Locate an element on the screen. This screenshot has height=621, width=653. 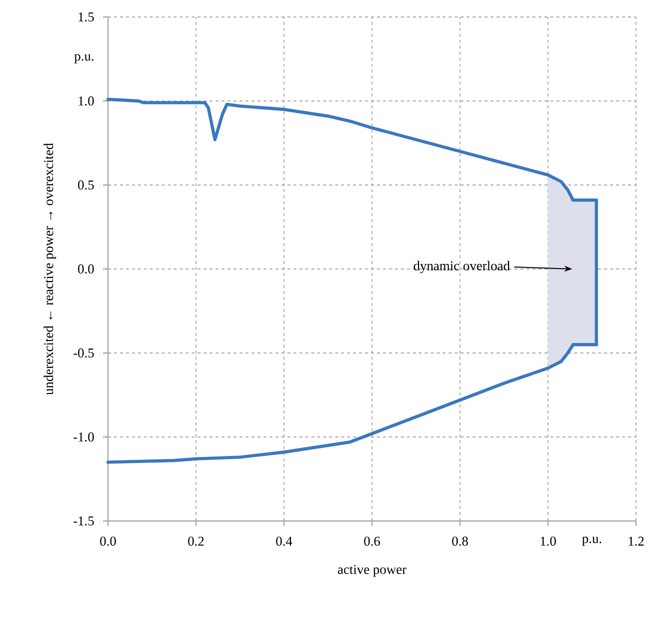
y-axis-title: underexcited ← reactive power → overexcited is located at coordinates (50, 269).